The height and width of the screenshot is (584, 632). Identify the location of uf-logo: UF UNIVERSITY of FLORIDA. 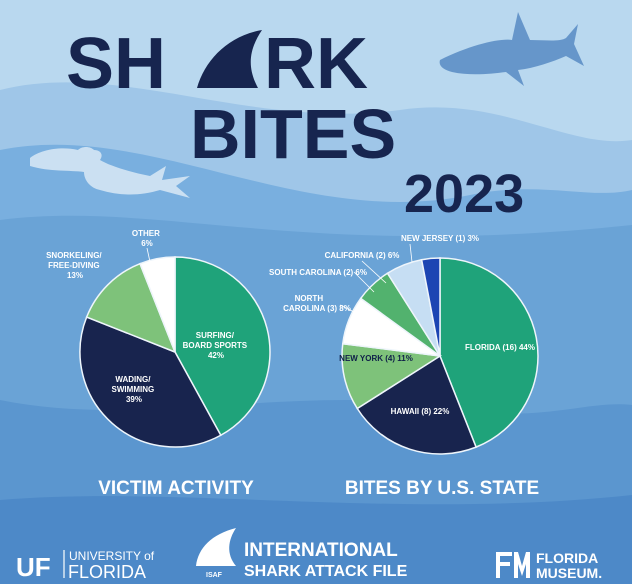
(85, 565).